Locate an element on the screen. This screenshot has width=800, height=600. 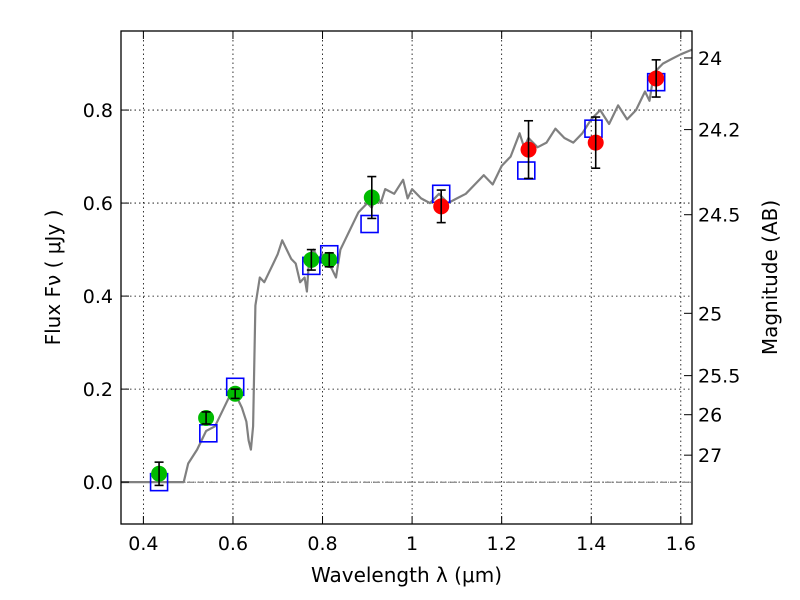
y2-tick-label: 27 is located at coordinates (710, 456).